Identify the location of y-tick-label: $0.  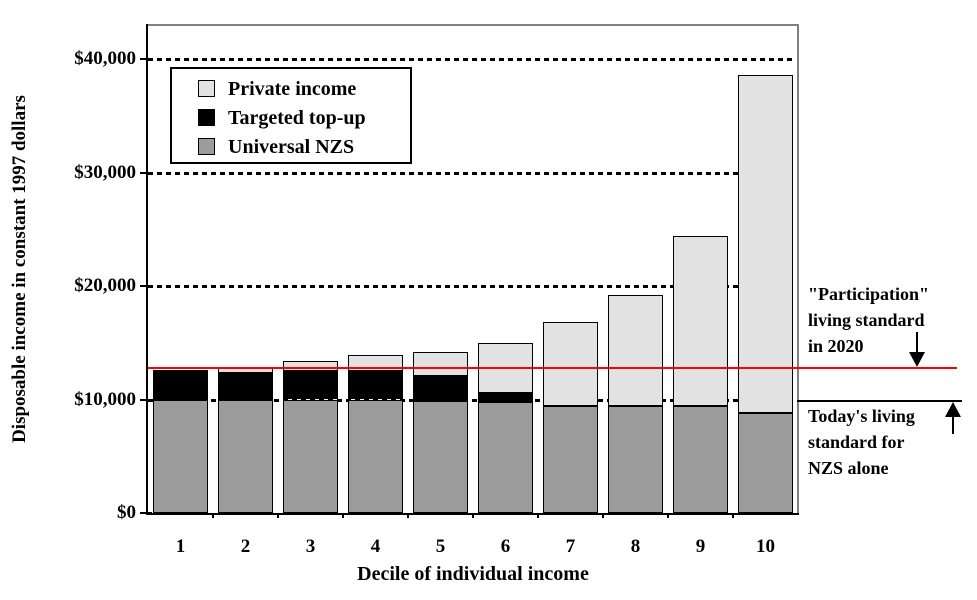
(126, 512).